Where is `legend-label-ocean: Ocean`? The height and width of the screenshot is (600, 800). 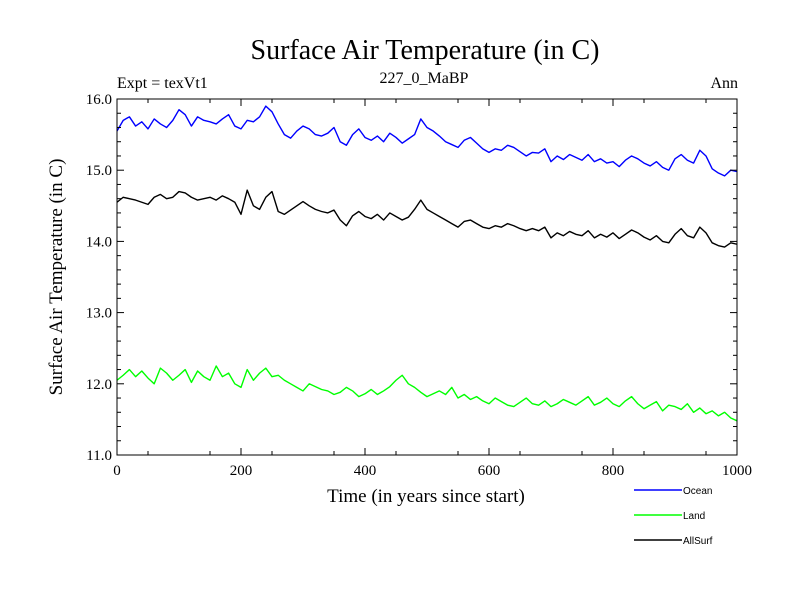 legend-label-ocean: Ocean is located at coordinates (697, 491).